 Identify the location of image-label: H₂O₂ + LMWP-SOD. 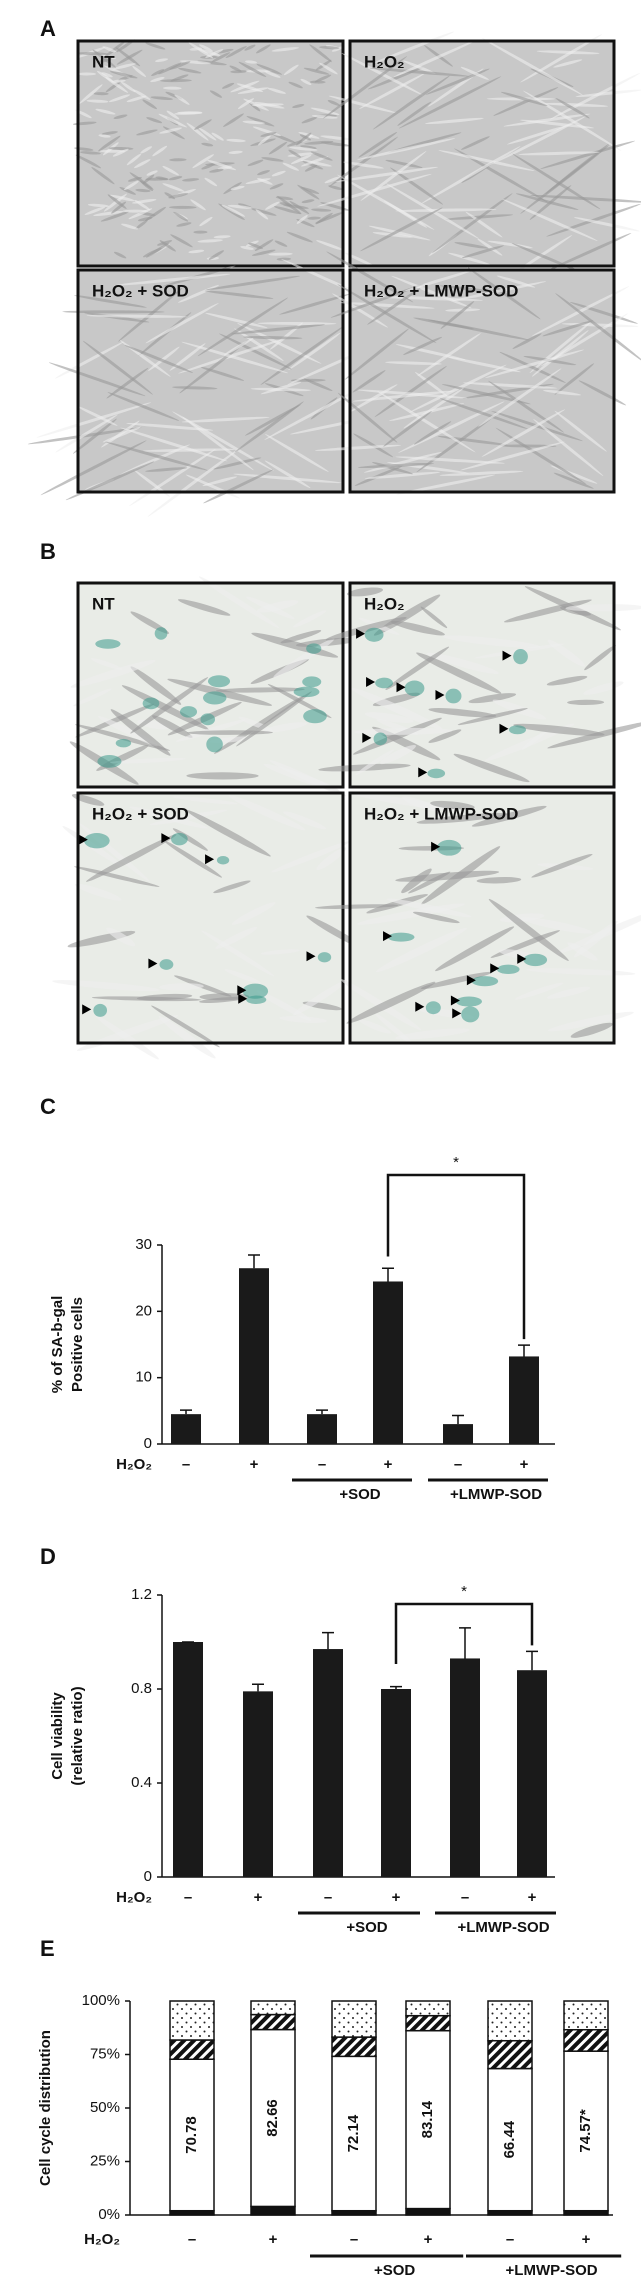
(441, 813).